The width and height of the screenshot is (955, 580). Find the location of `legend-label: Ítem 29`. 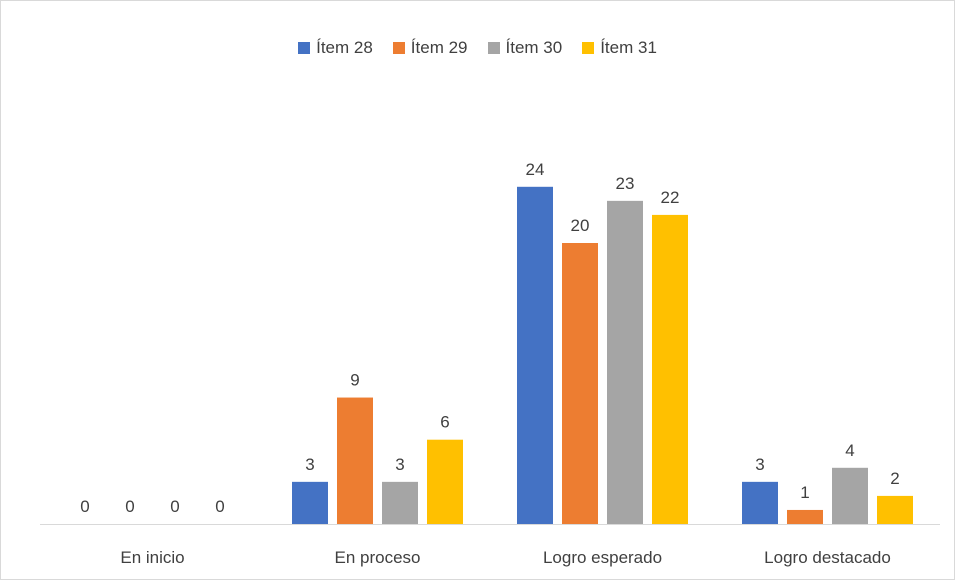

legend-label: Ítem 29 is located at coordinates (439, 47).